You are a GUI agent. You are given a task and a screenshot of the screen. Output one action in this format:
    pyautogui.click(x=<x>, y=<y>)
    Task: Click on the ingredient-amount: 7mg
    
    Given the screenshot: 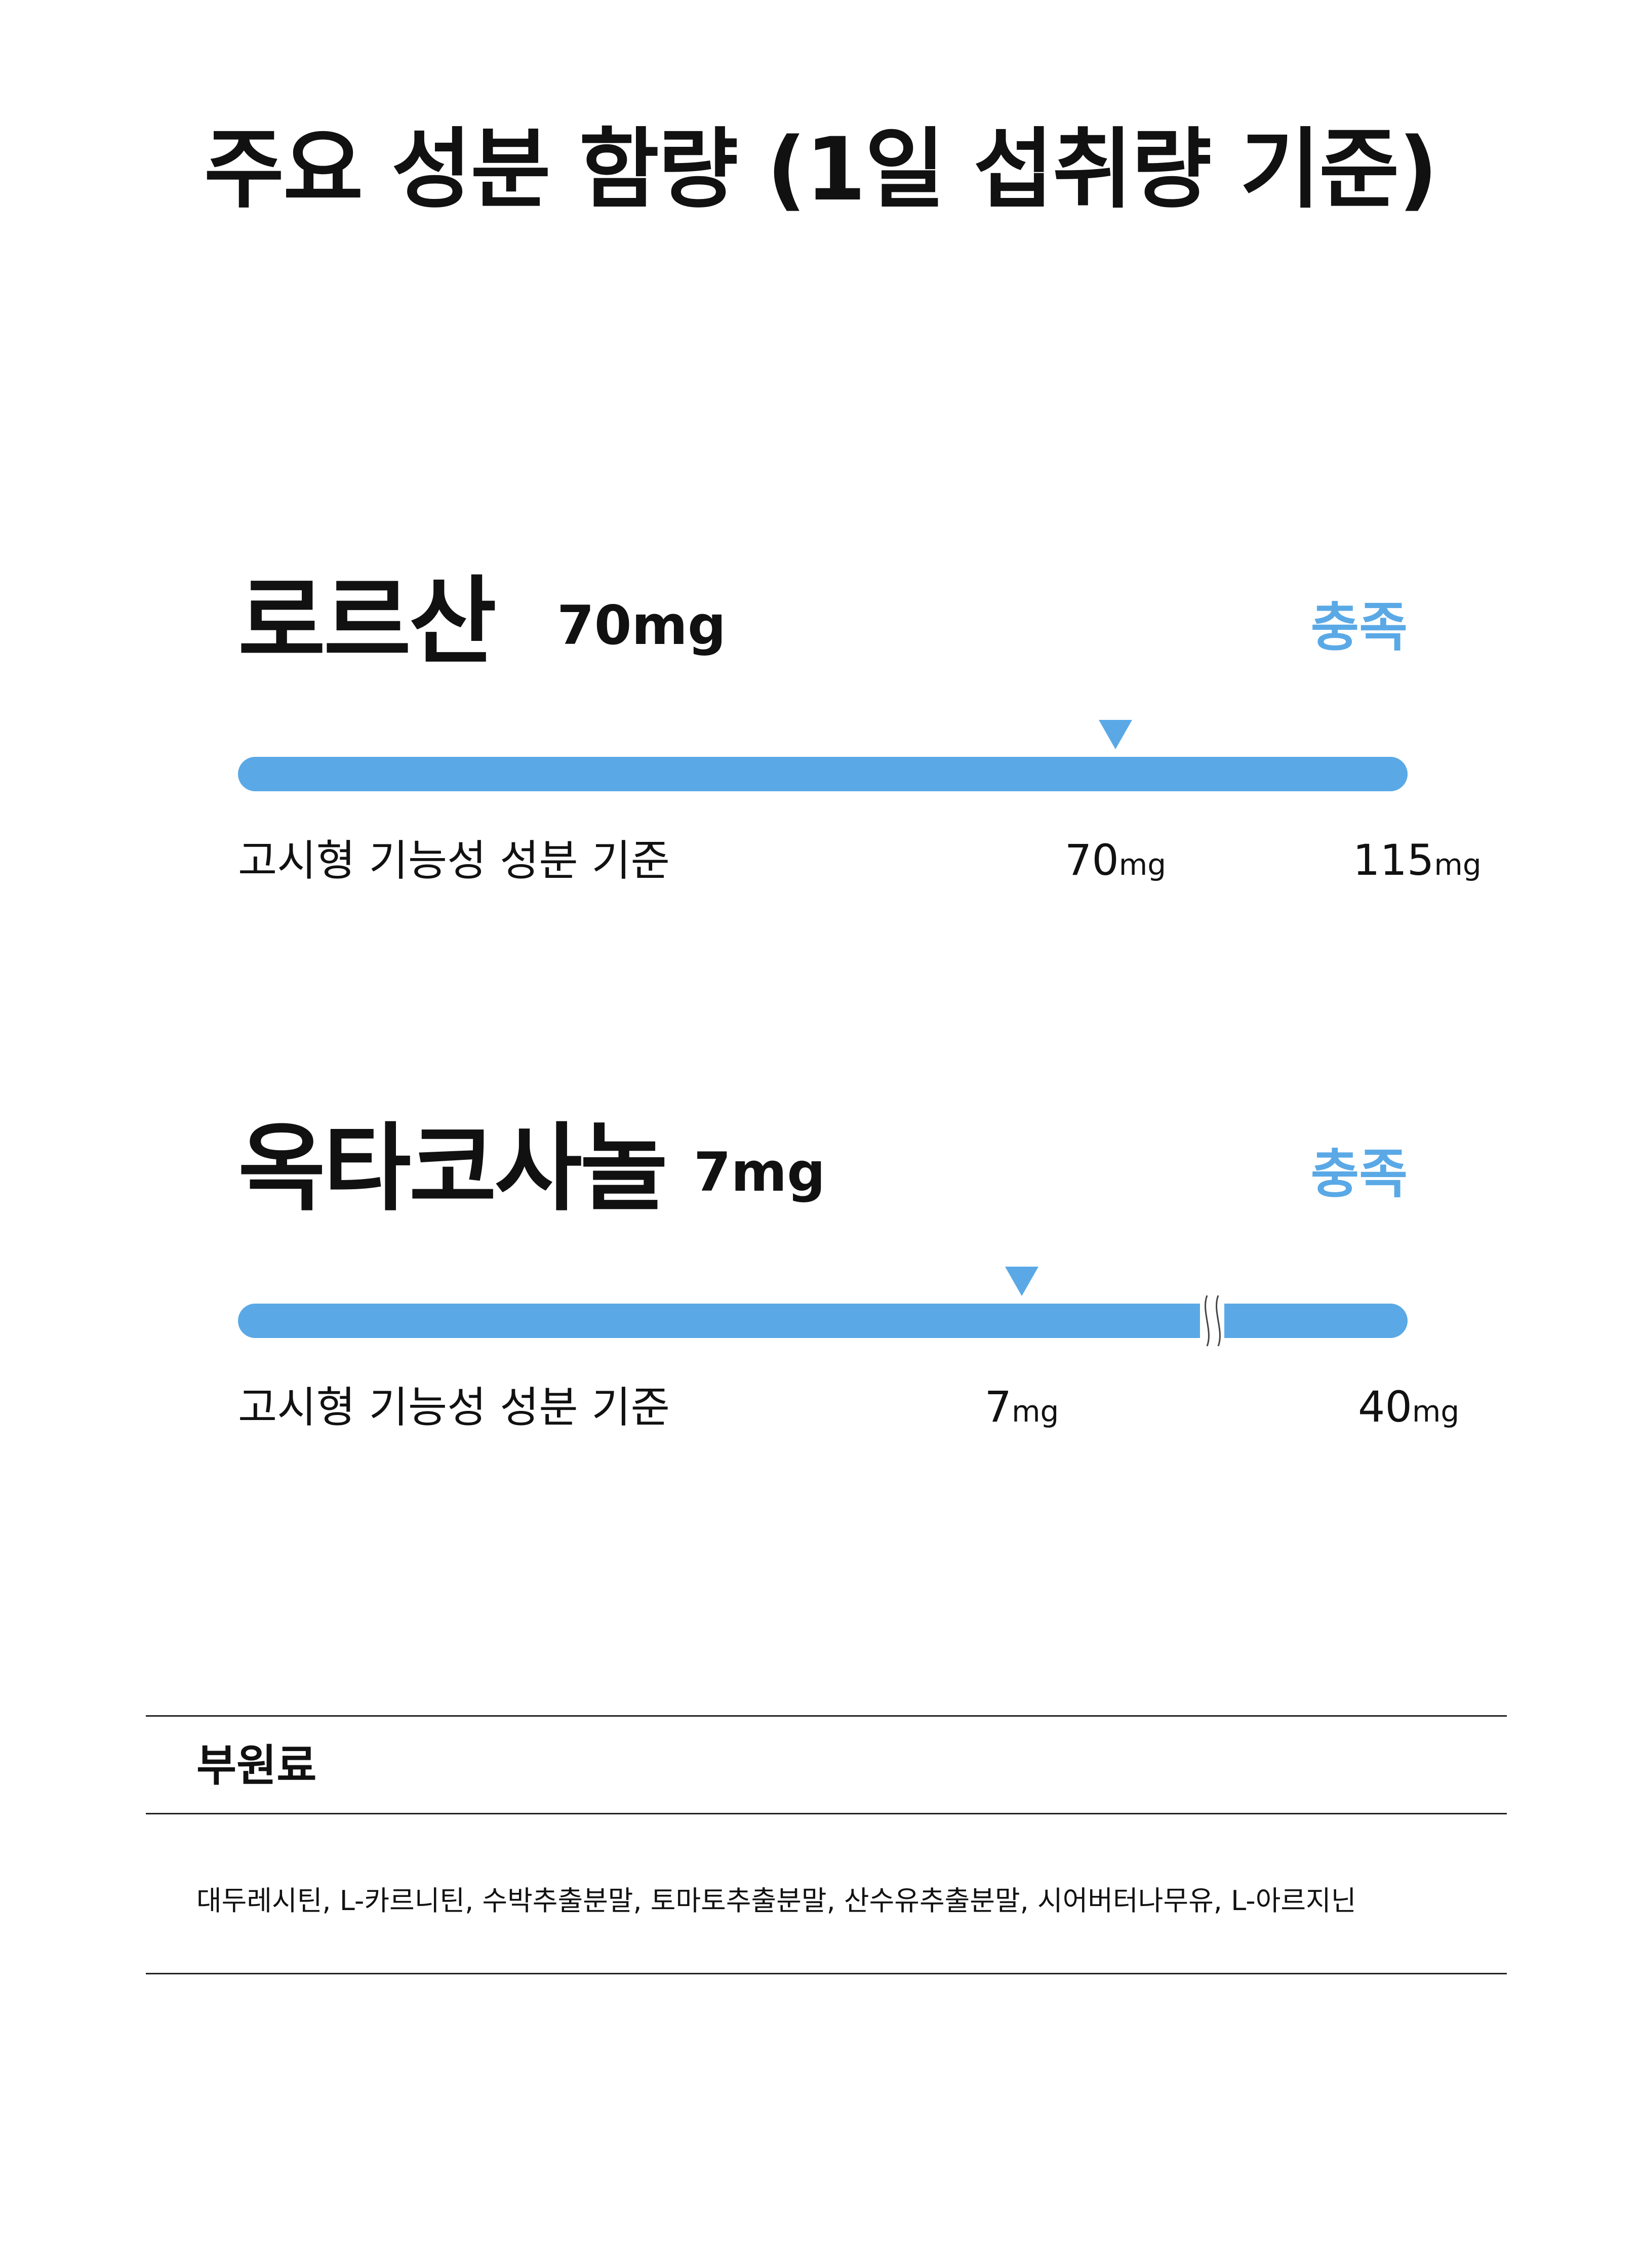 What is the action you would take?
    pyautogui.click(x=760, y=1172)
    